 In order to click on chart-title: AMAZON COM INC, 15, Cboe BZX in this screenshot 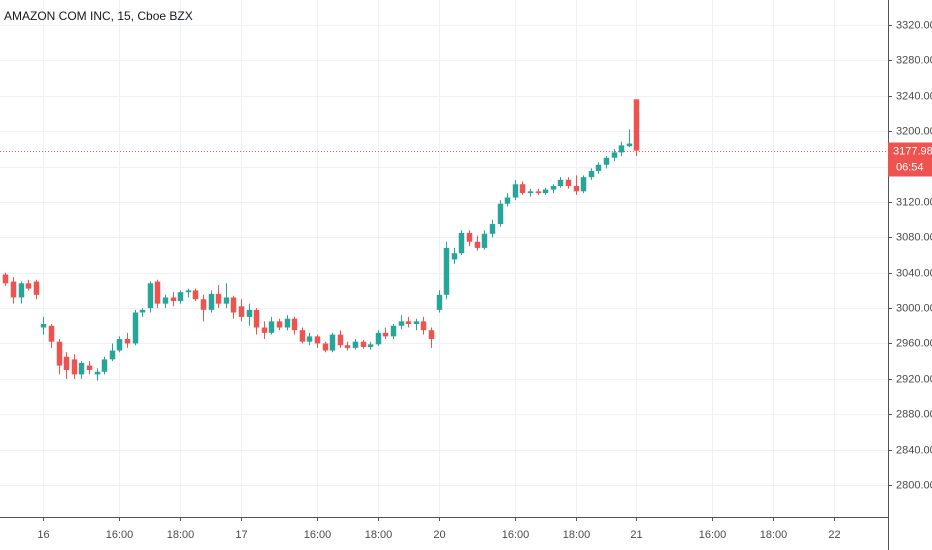, I will do `click(98, 16)`.